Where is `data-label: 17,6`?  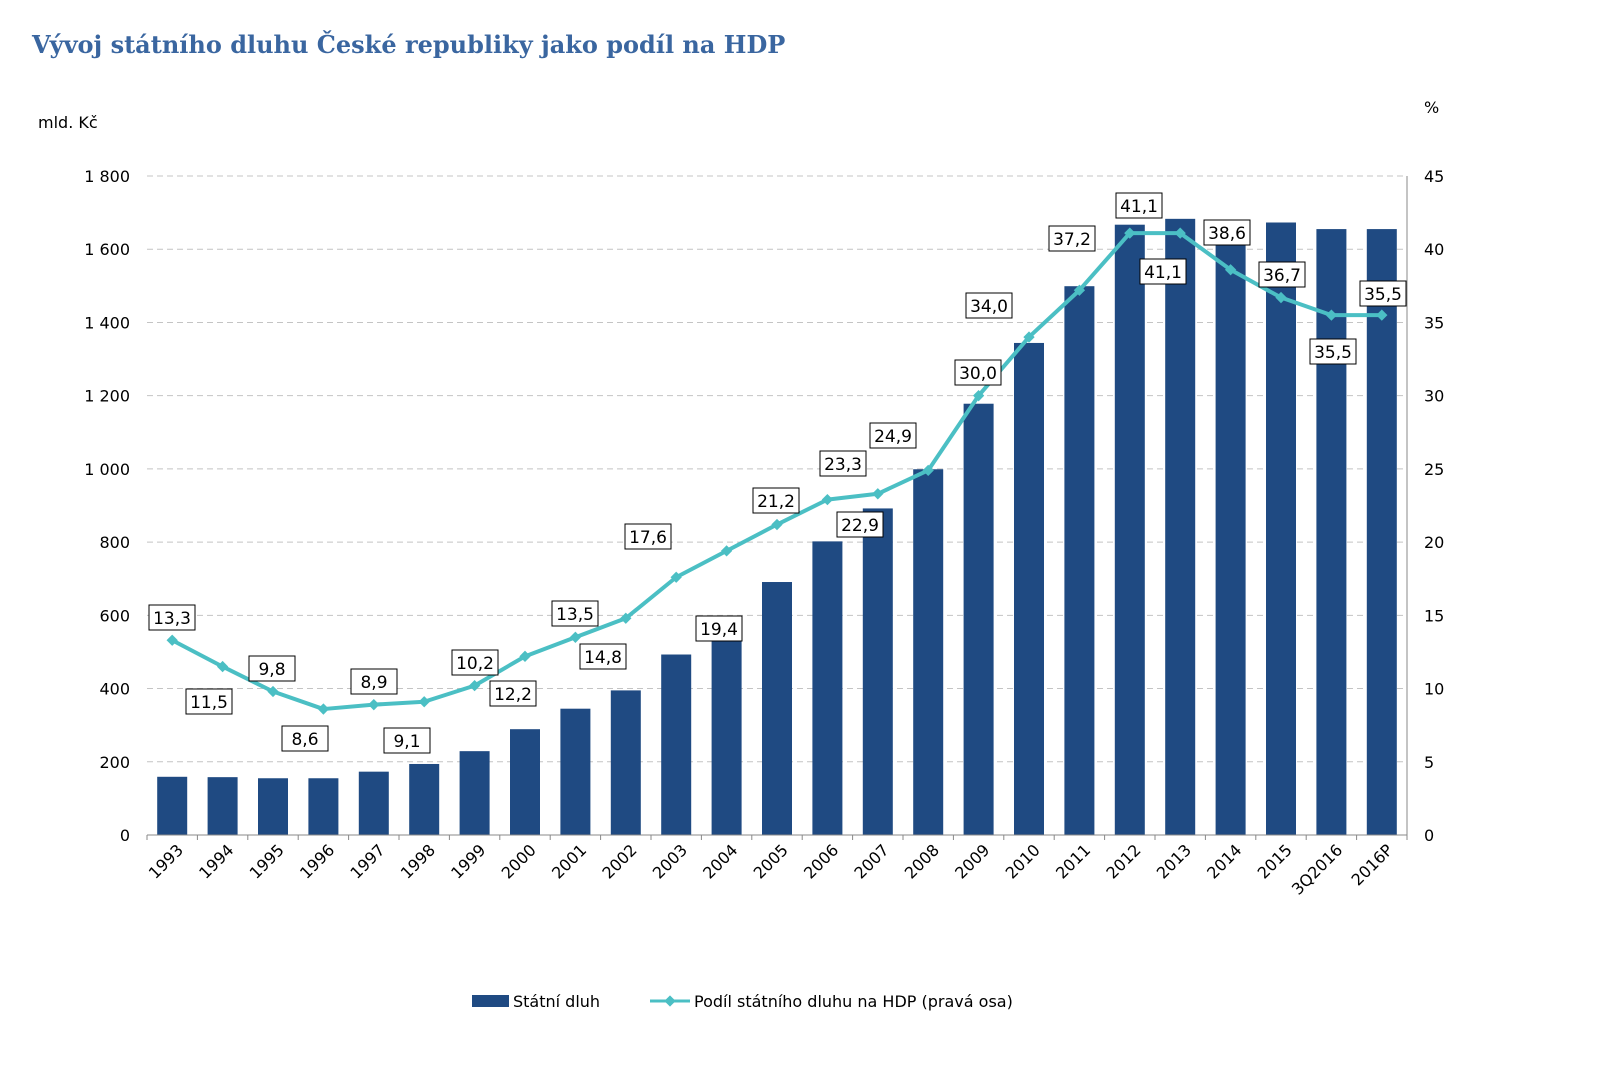
data-label: 17,6 is located at coordinates (648, 538).